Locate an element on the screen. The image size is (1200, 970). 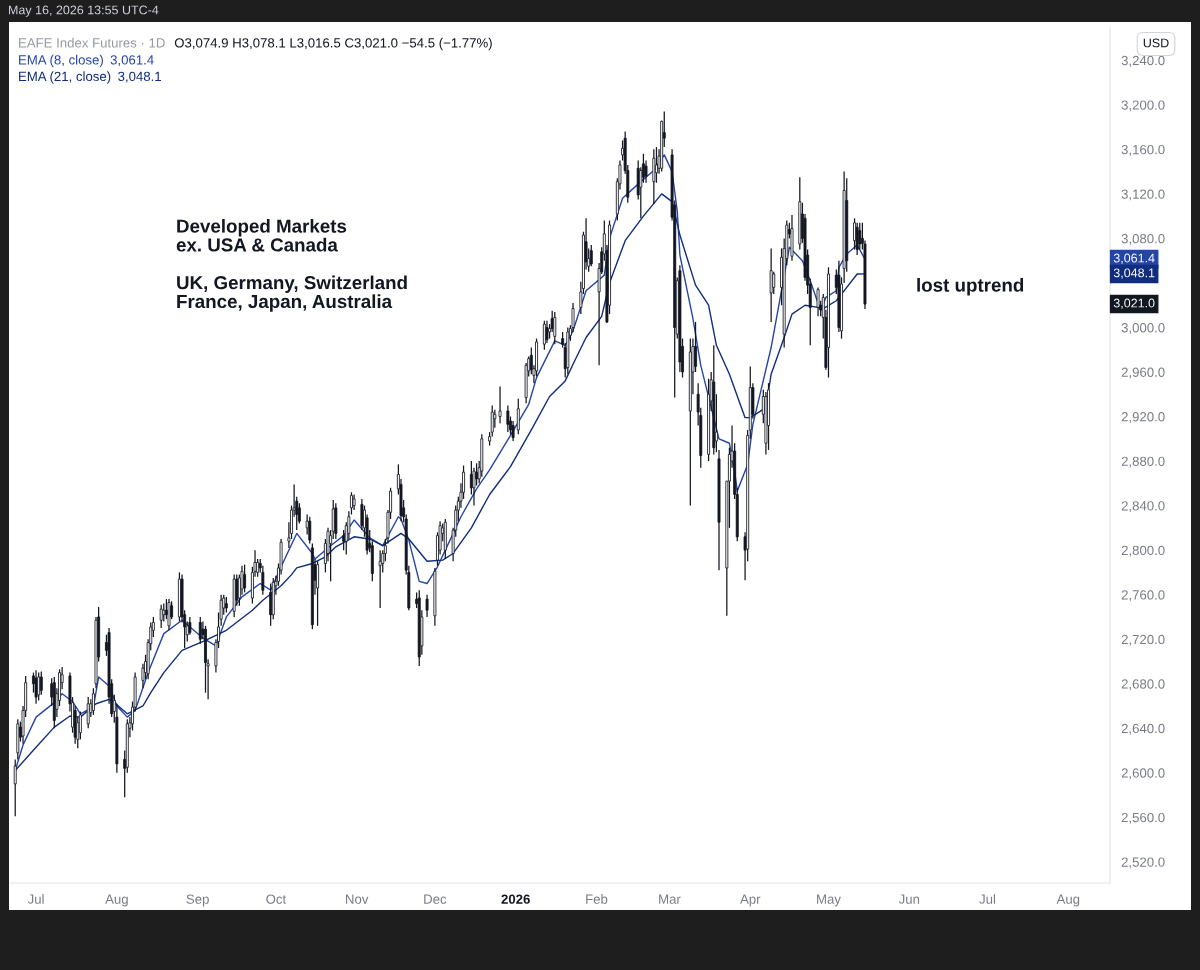
text: Developed Markets ex. USA & Canada UK, Germany, Switzerland France, Japan, Australia is located at coordinates (291, 265).